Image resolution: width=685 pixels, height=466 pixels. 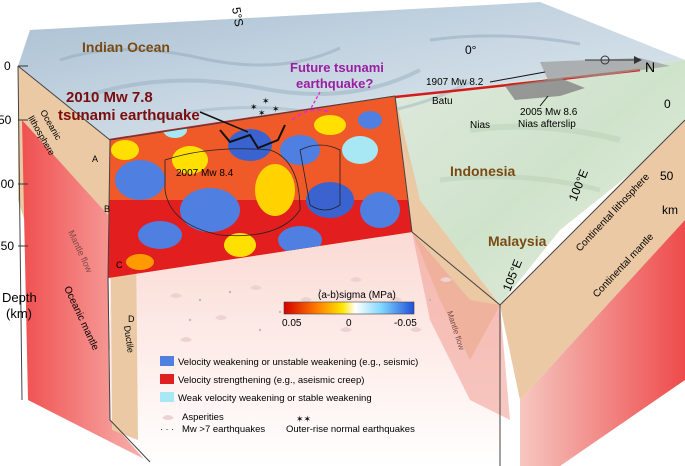 I want to click on colorbar-tick-min: 0.05, so click(x=292, y=323).